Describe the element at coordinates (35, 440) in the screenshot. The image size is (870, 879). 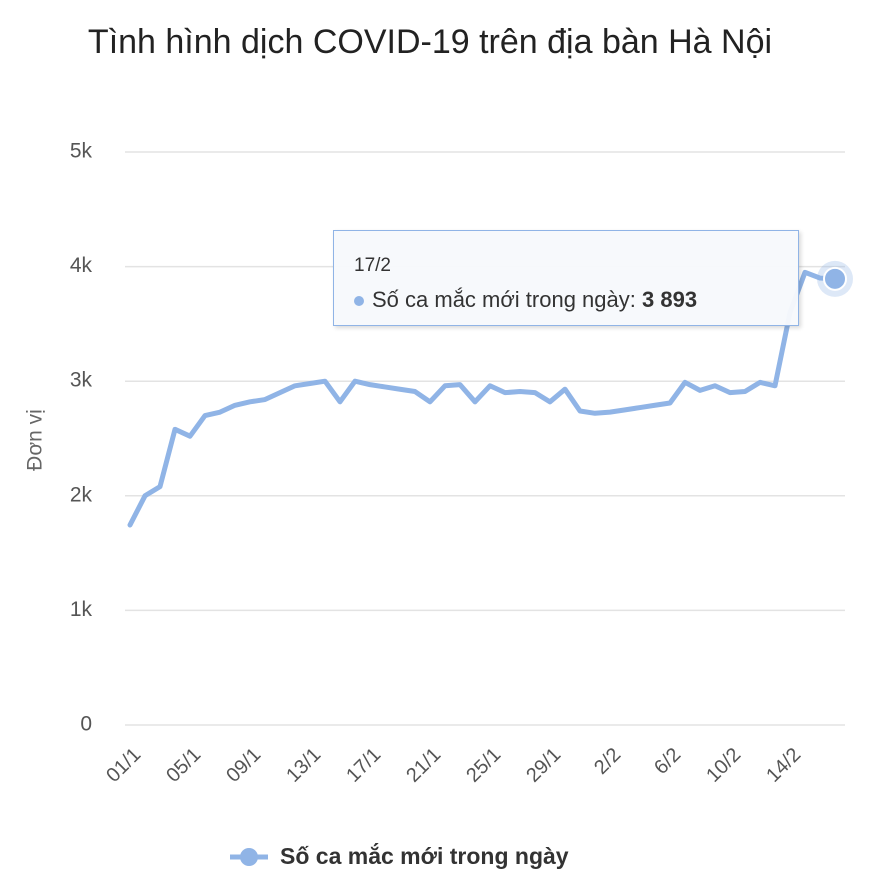
I see `y-axis-title: Đơn vị` at that location.